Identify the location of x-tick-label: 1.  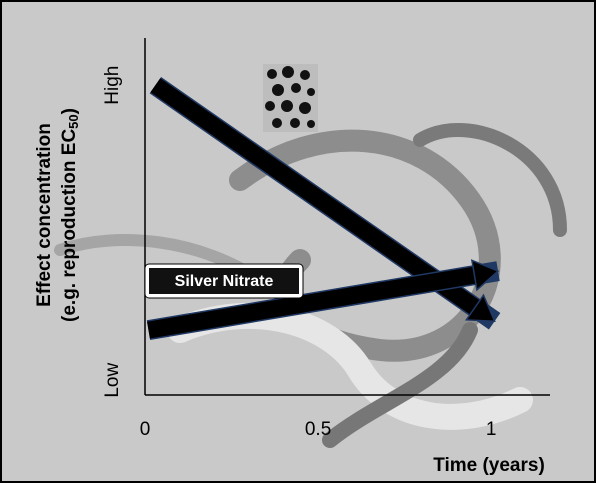
(491, 429).